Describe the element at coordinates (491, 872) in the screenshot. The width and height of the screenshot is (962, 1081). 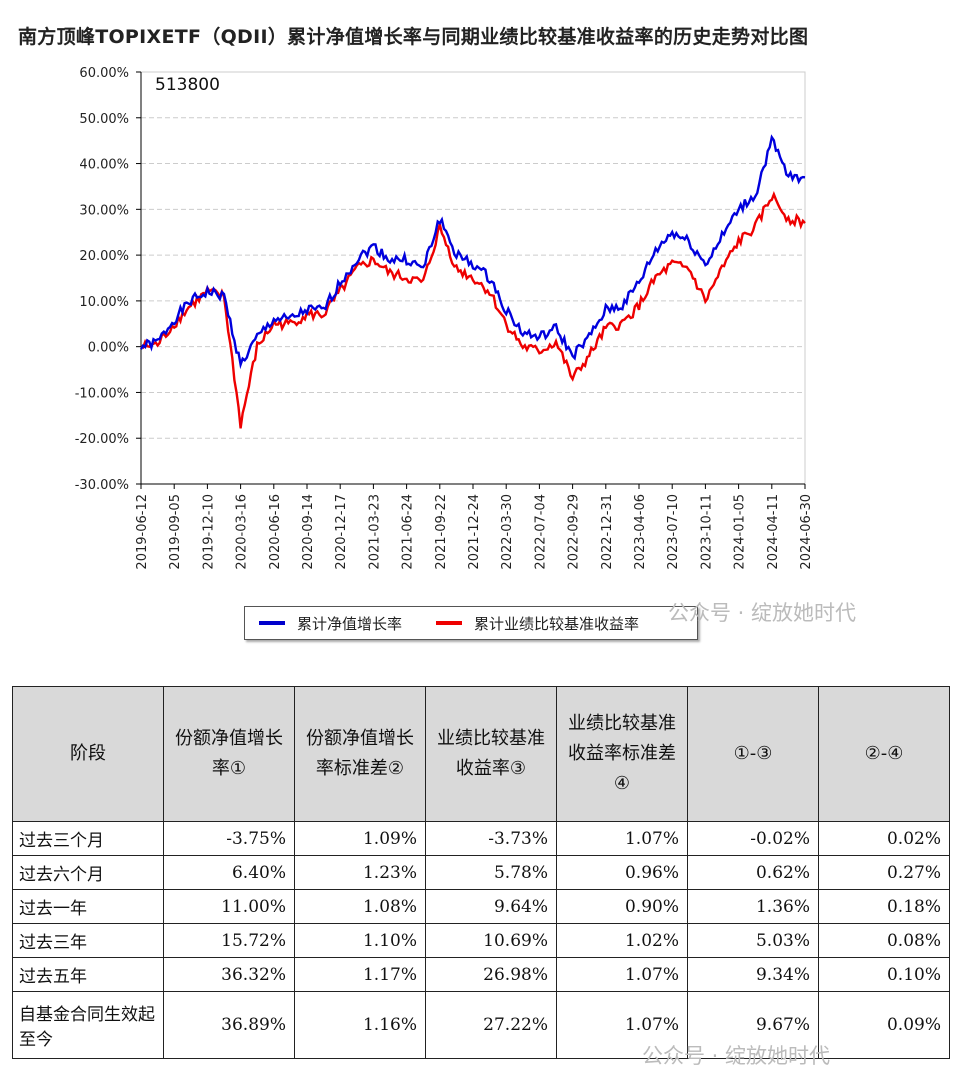
I see `value-cell: 5.78%` at that location.